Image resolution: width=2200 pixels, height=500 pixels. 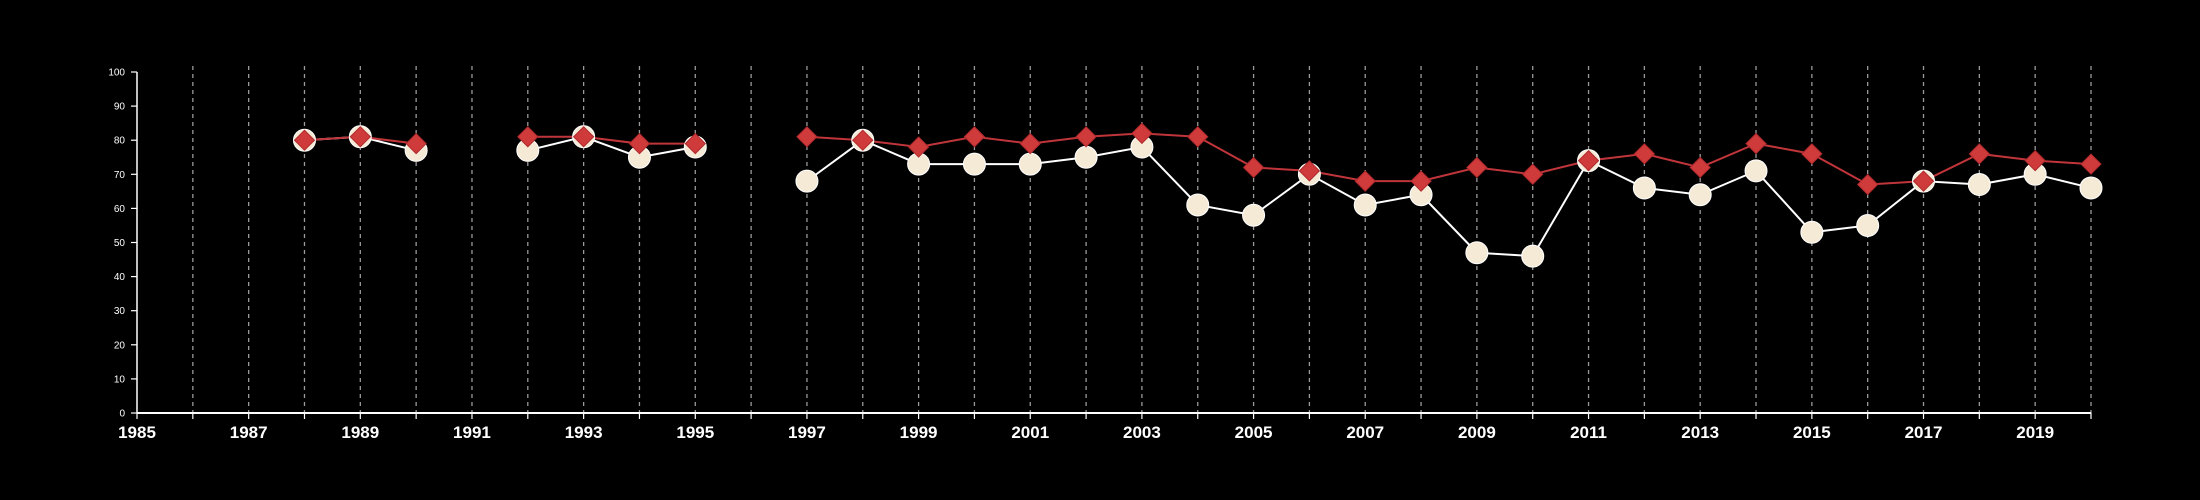 What do you see at coordinates (1253, 167) in the screenshot?
I see `point-diamond-2005` at bounding box center [1253, 167].